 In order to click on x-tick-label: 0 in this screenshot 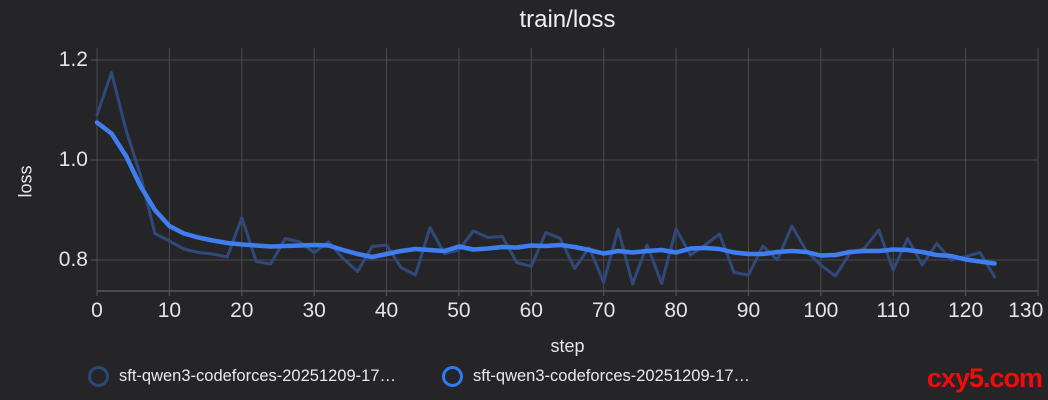, I will do `click(97, 310)`.